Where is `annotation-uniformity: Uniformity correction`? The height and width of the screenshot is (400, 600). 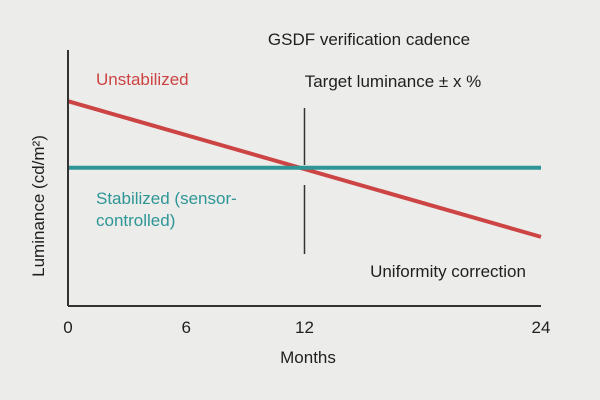 annotation-uniformity: Uniformity correction is located at coordinates (448, 271).